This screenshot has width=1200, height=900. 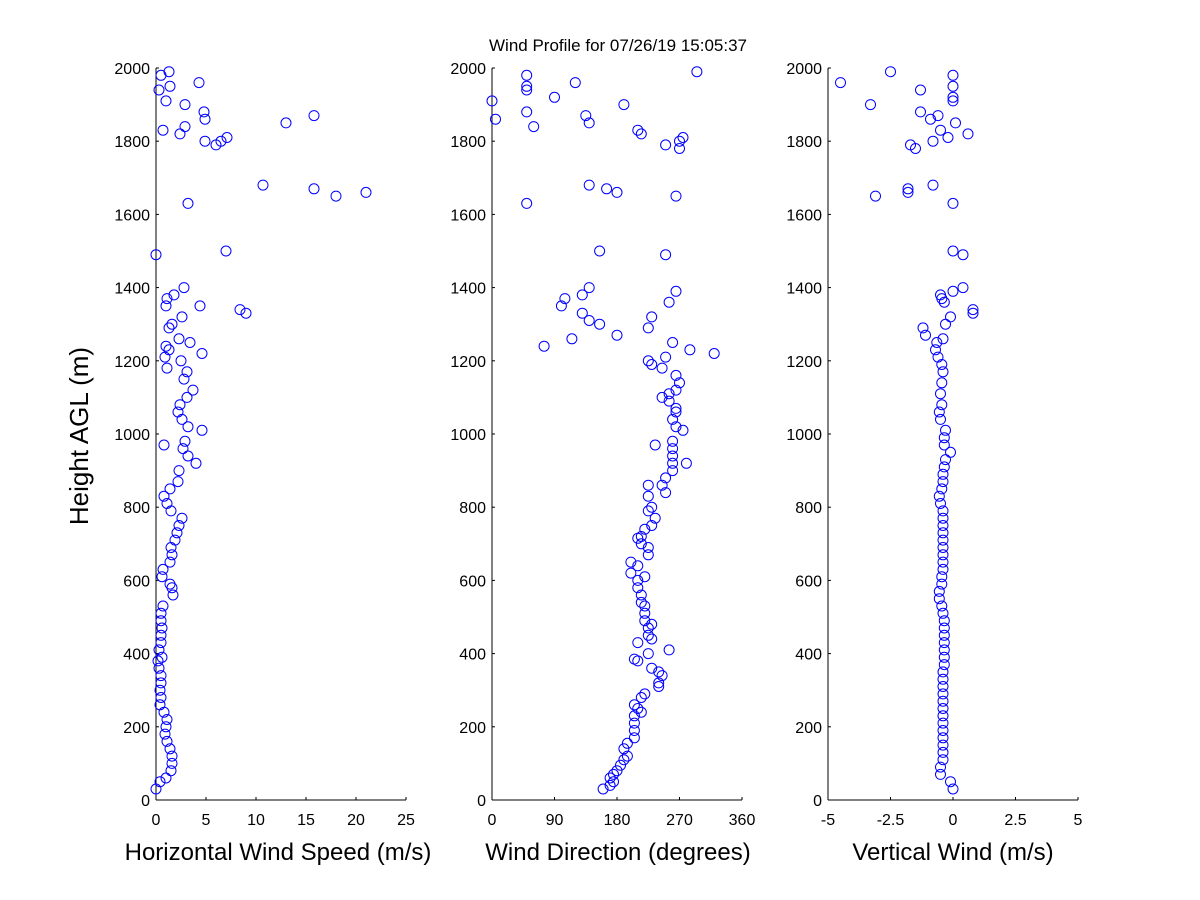 I want to click on direction-y-tick-label: 1600, so click(x=468, y=215).